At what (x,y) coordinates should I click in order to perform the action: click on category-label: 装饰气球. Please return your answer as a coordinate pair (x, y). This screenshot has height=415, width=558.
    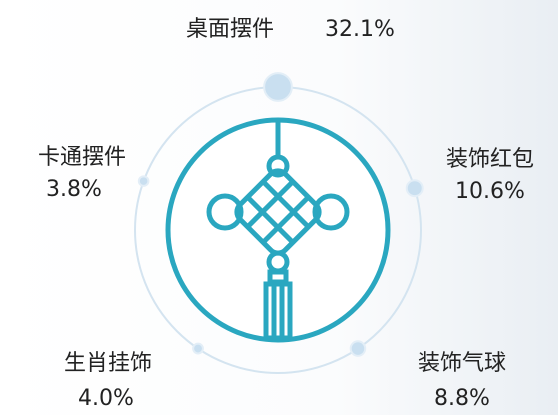
    Looking at the image, I should click on (462, 363).